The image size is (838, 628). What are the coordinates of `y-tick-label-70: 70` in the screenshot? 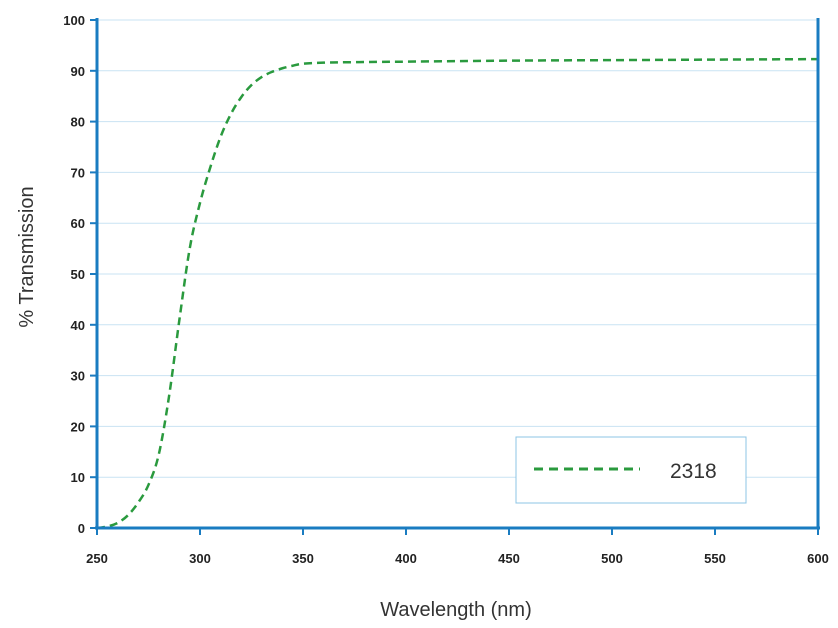 It's located at (78, 172).